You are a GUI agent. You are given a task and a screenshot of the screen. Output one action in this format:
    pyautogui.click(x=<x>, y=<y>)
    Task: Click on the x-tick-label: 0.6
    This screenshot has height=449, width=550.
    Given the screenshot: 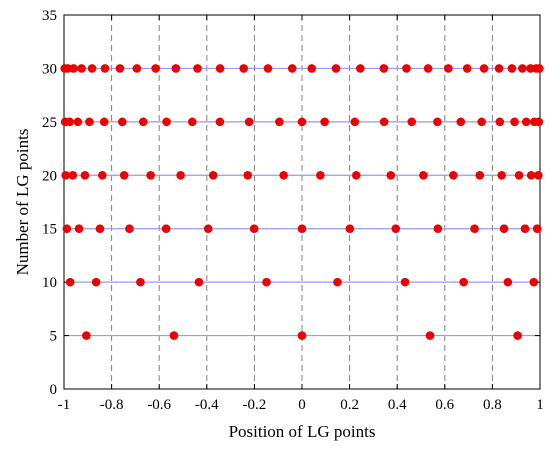 What is the action you would take?
    pyautogui.click(x=444, y=405)
    